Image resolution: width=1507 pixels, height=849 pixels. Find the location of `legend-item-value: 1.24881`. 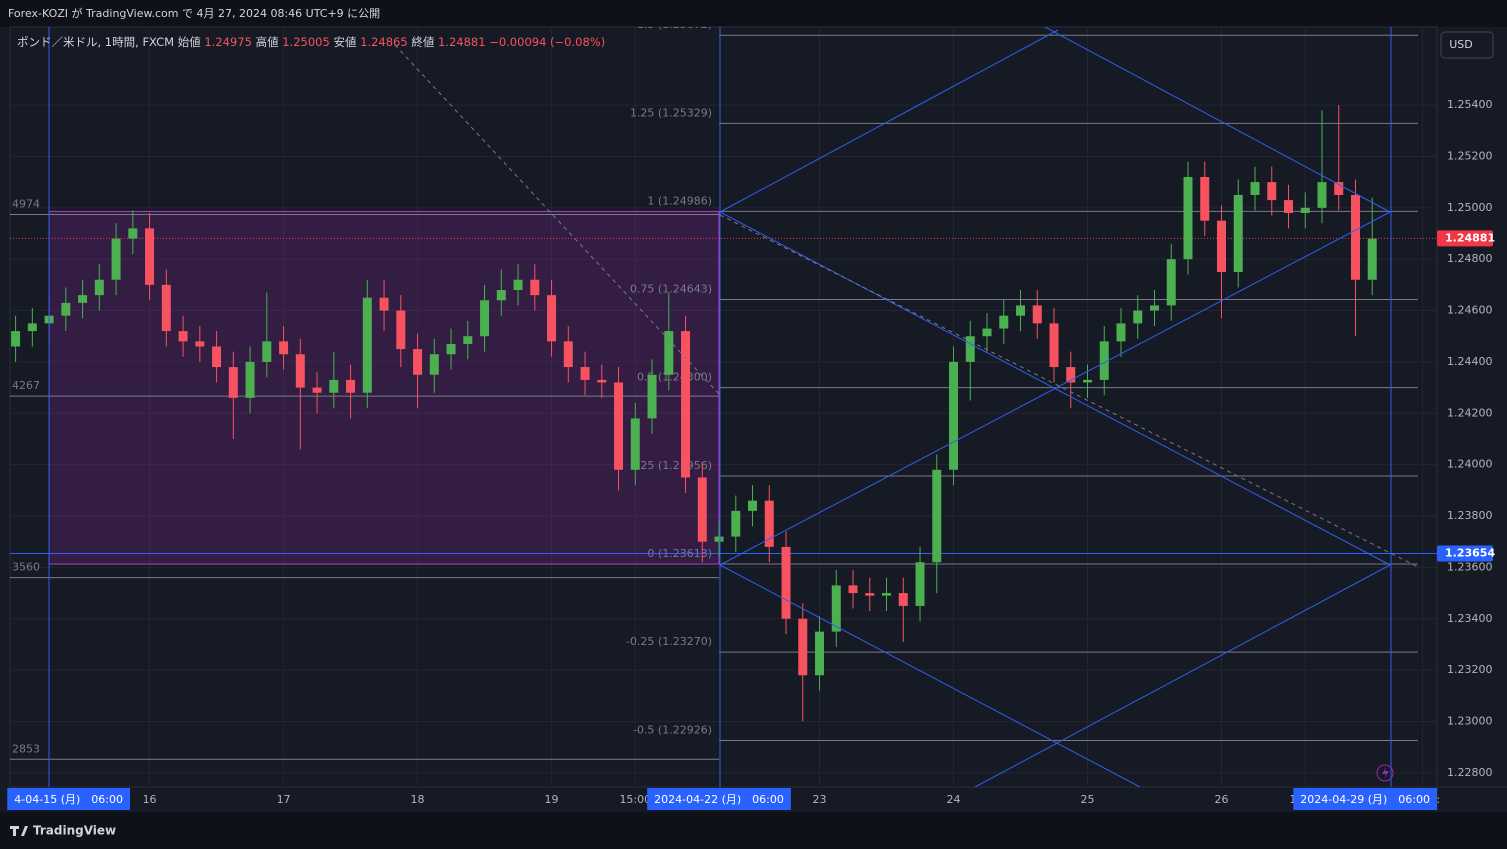

legend-item-value: 1.24881 is located at coordinates (462, 42).